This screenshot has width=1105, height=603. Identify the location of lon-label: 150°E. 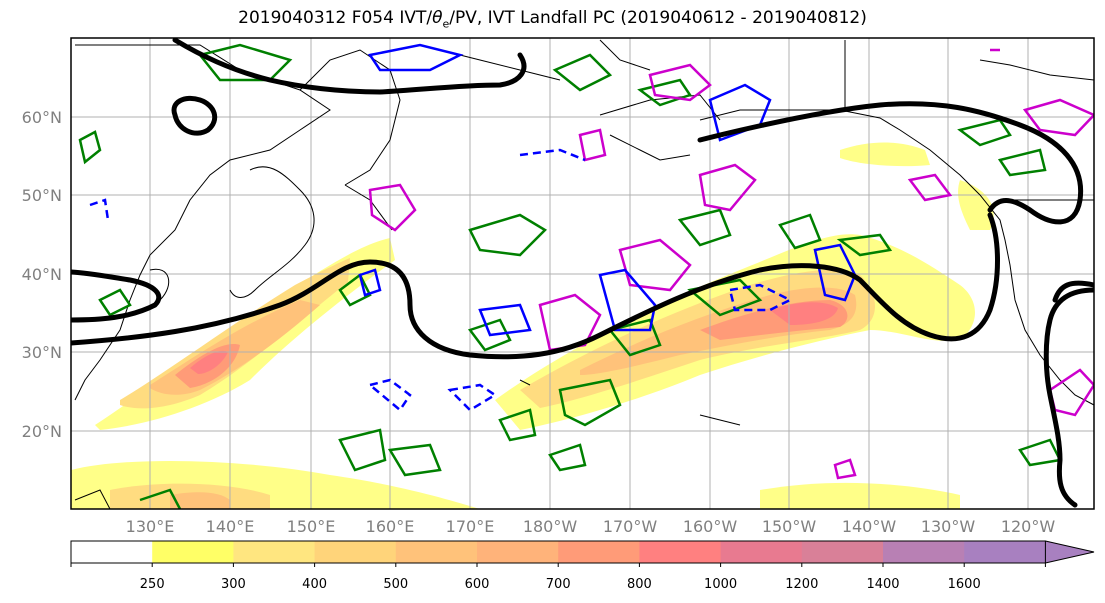
(311, 526).